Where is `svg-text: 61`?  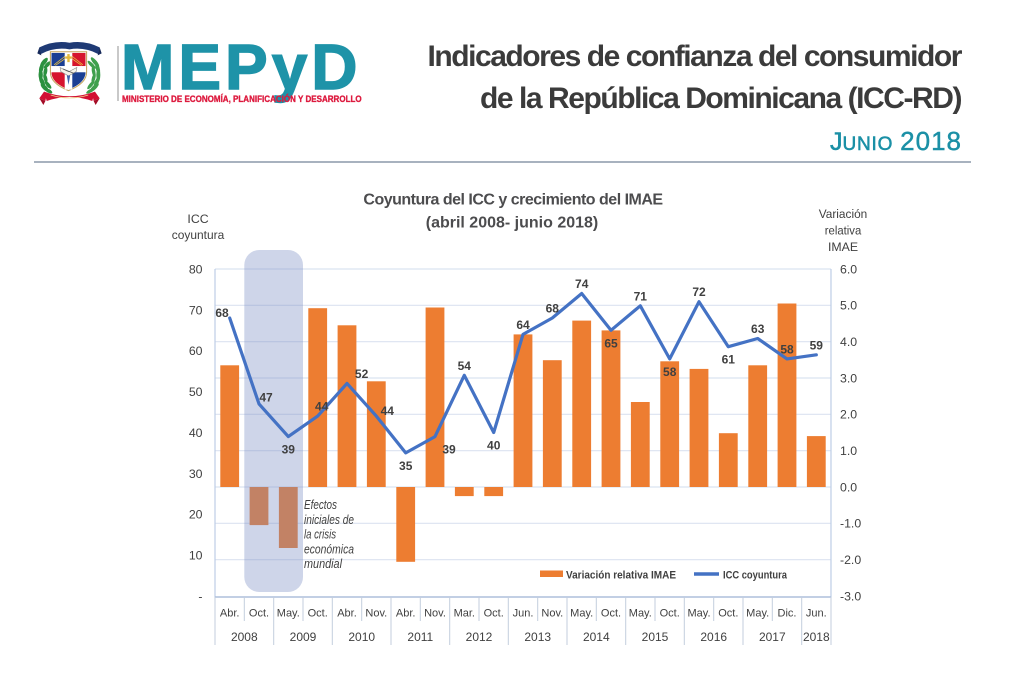 svg-text: 61 is located at coordinates (729, 360).